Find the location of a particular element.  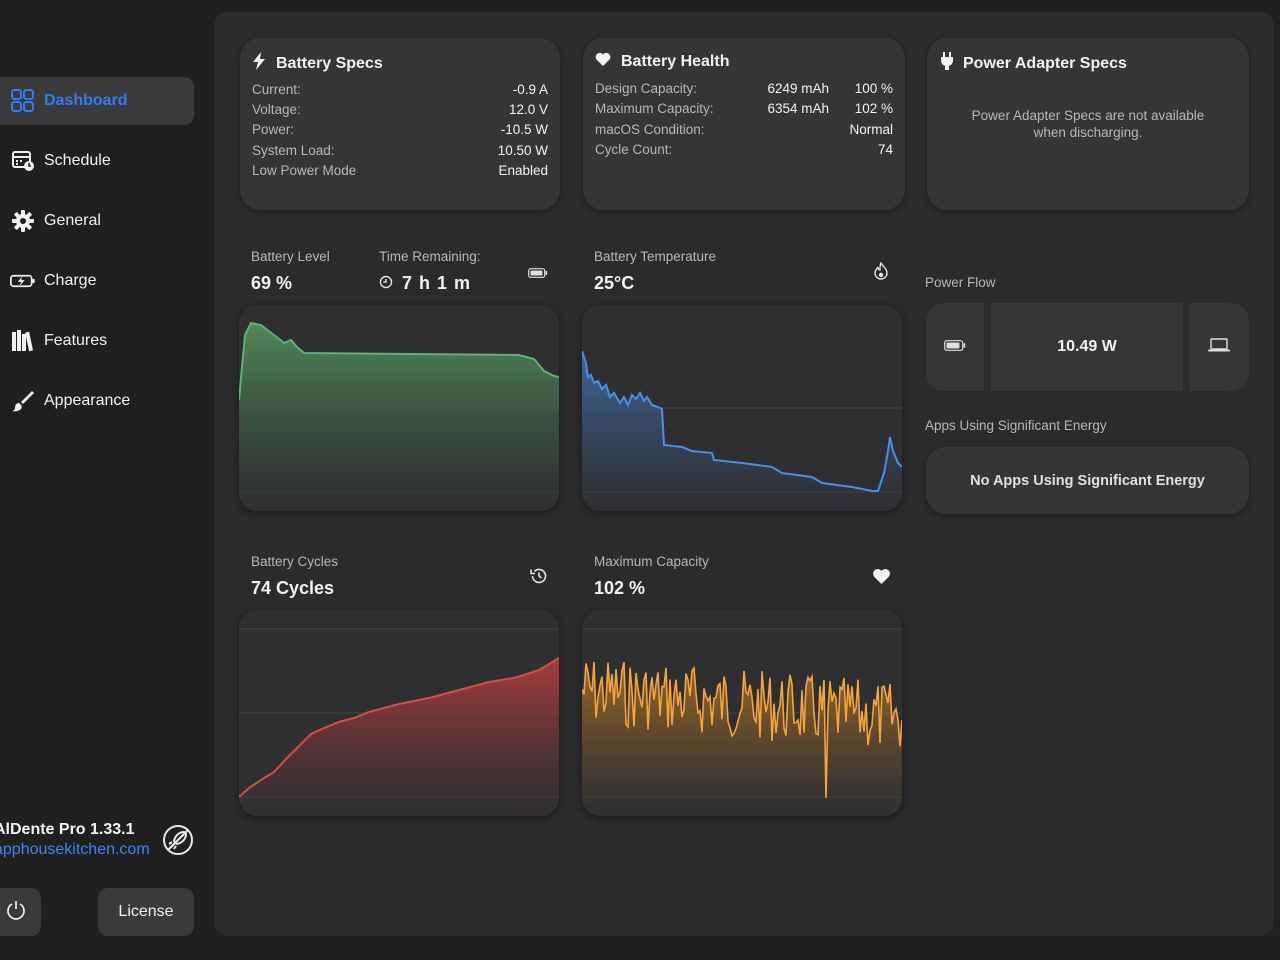

maximum-capacity-line is located at coordinates (742, 730).